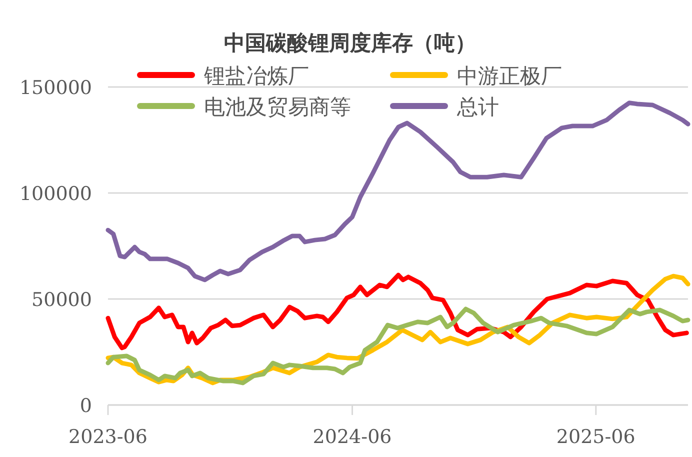 This screenshot has height=457, width=692. Describe the element at coordinates (477, 107) in the screenshot. I see `legend-label: 总计` at that location.